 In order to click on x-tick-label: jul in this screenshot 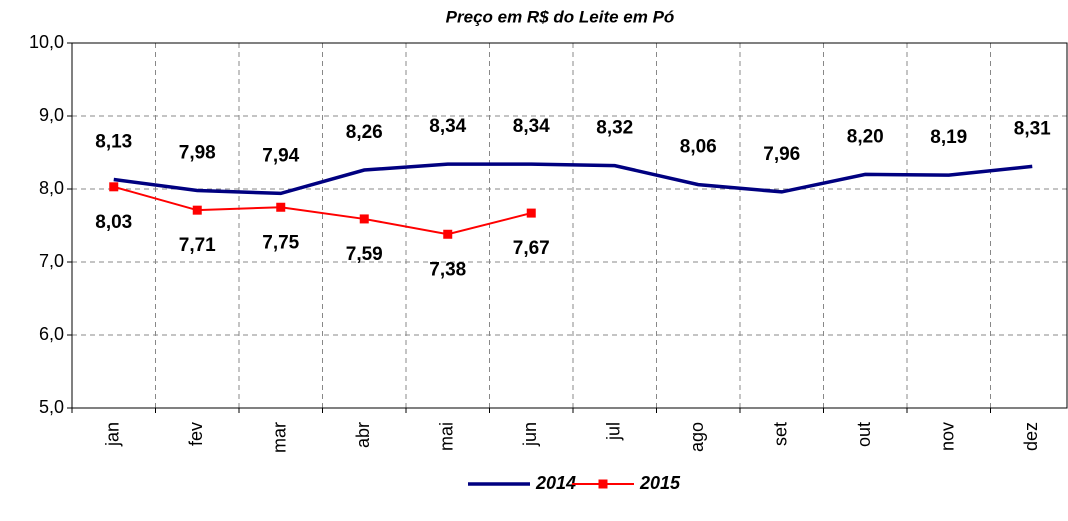, I will do `click(614, 431)`.